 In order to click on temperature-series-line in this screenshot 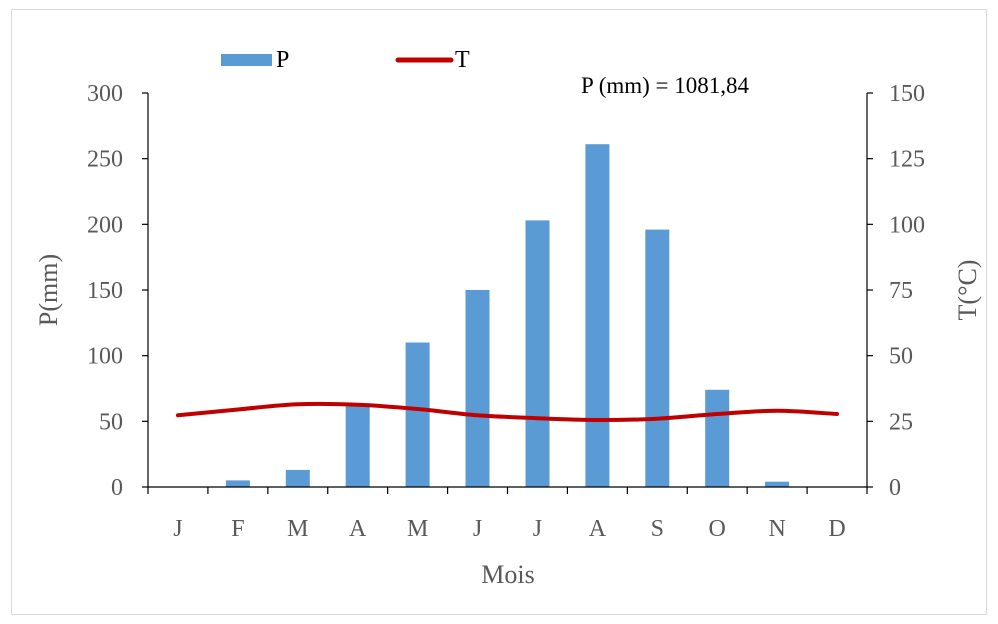, I will do `click(507, 412)`.